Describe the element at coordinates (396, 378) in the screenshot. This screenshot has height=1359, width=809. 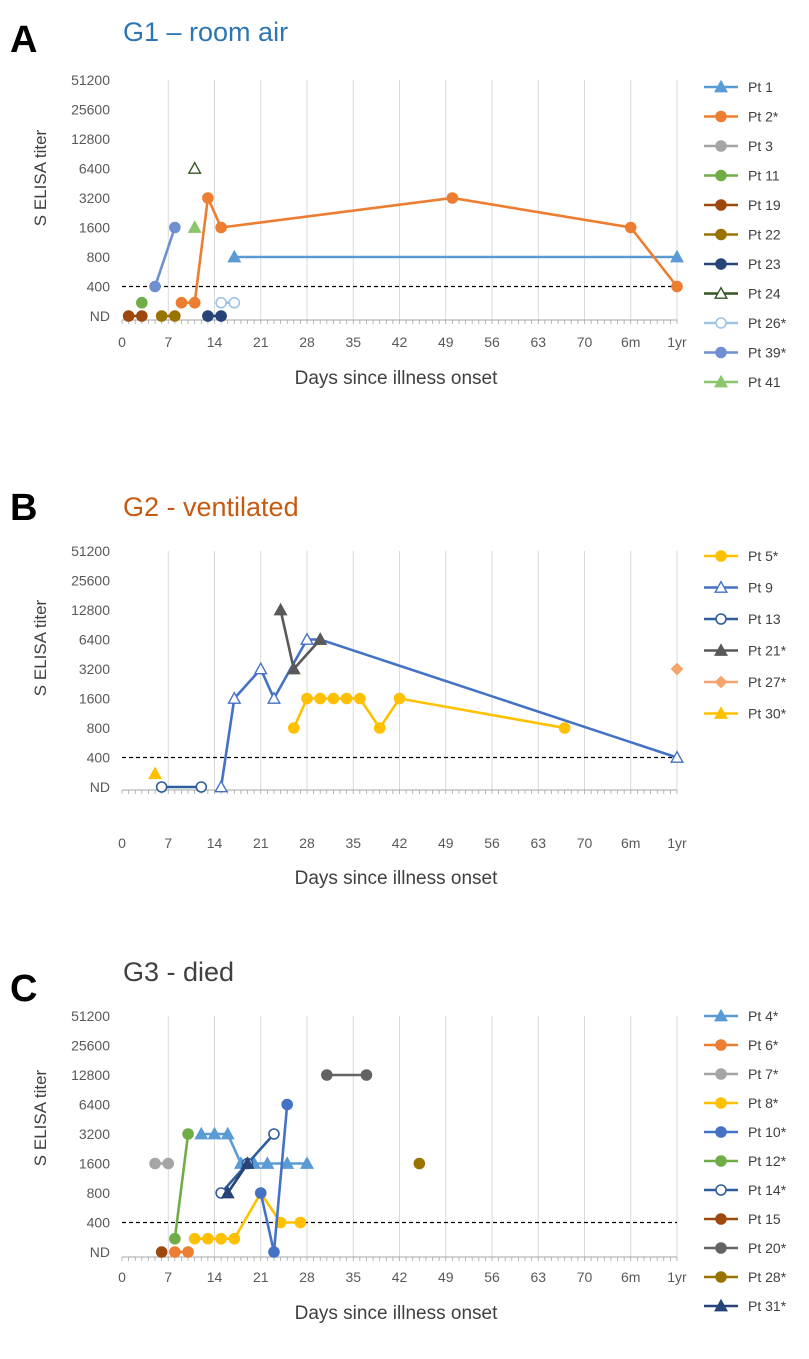
I see `x-axis-label: Days since illness onset` at that location.